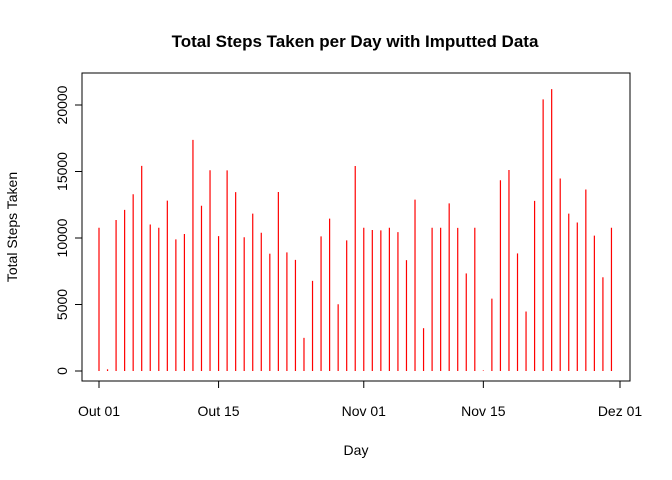 This screenshot has width=672, height=480. Describe the element at coordinates (219, 411) in the screenshot. I see `x-tick-label-1: Out 15` at that location.